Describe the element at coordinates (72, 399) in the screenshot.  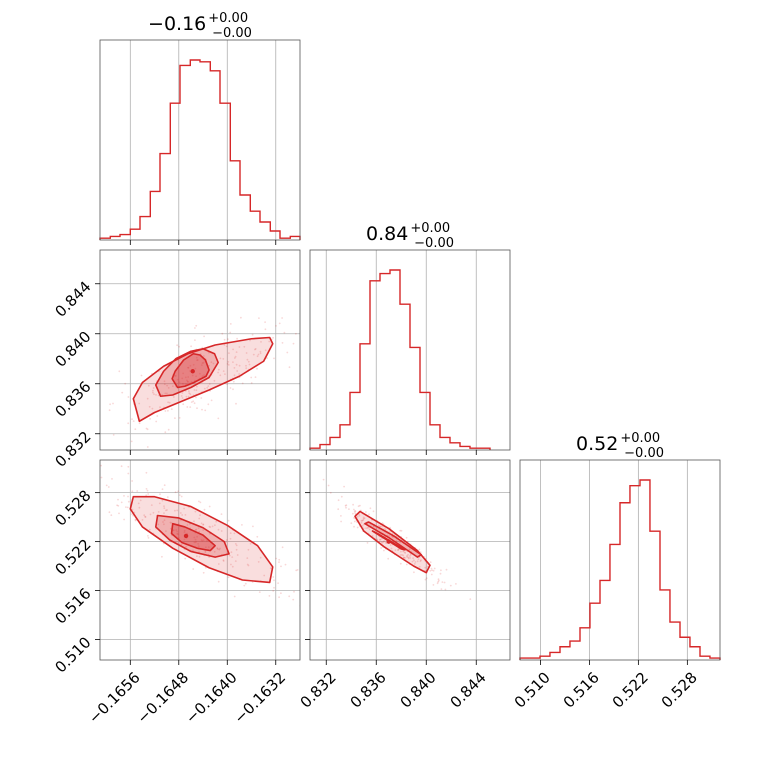
I see `y-tick-label: 0.836` at that location.